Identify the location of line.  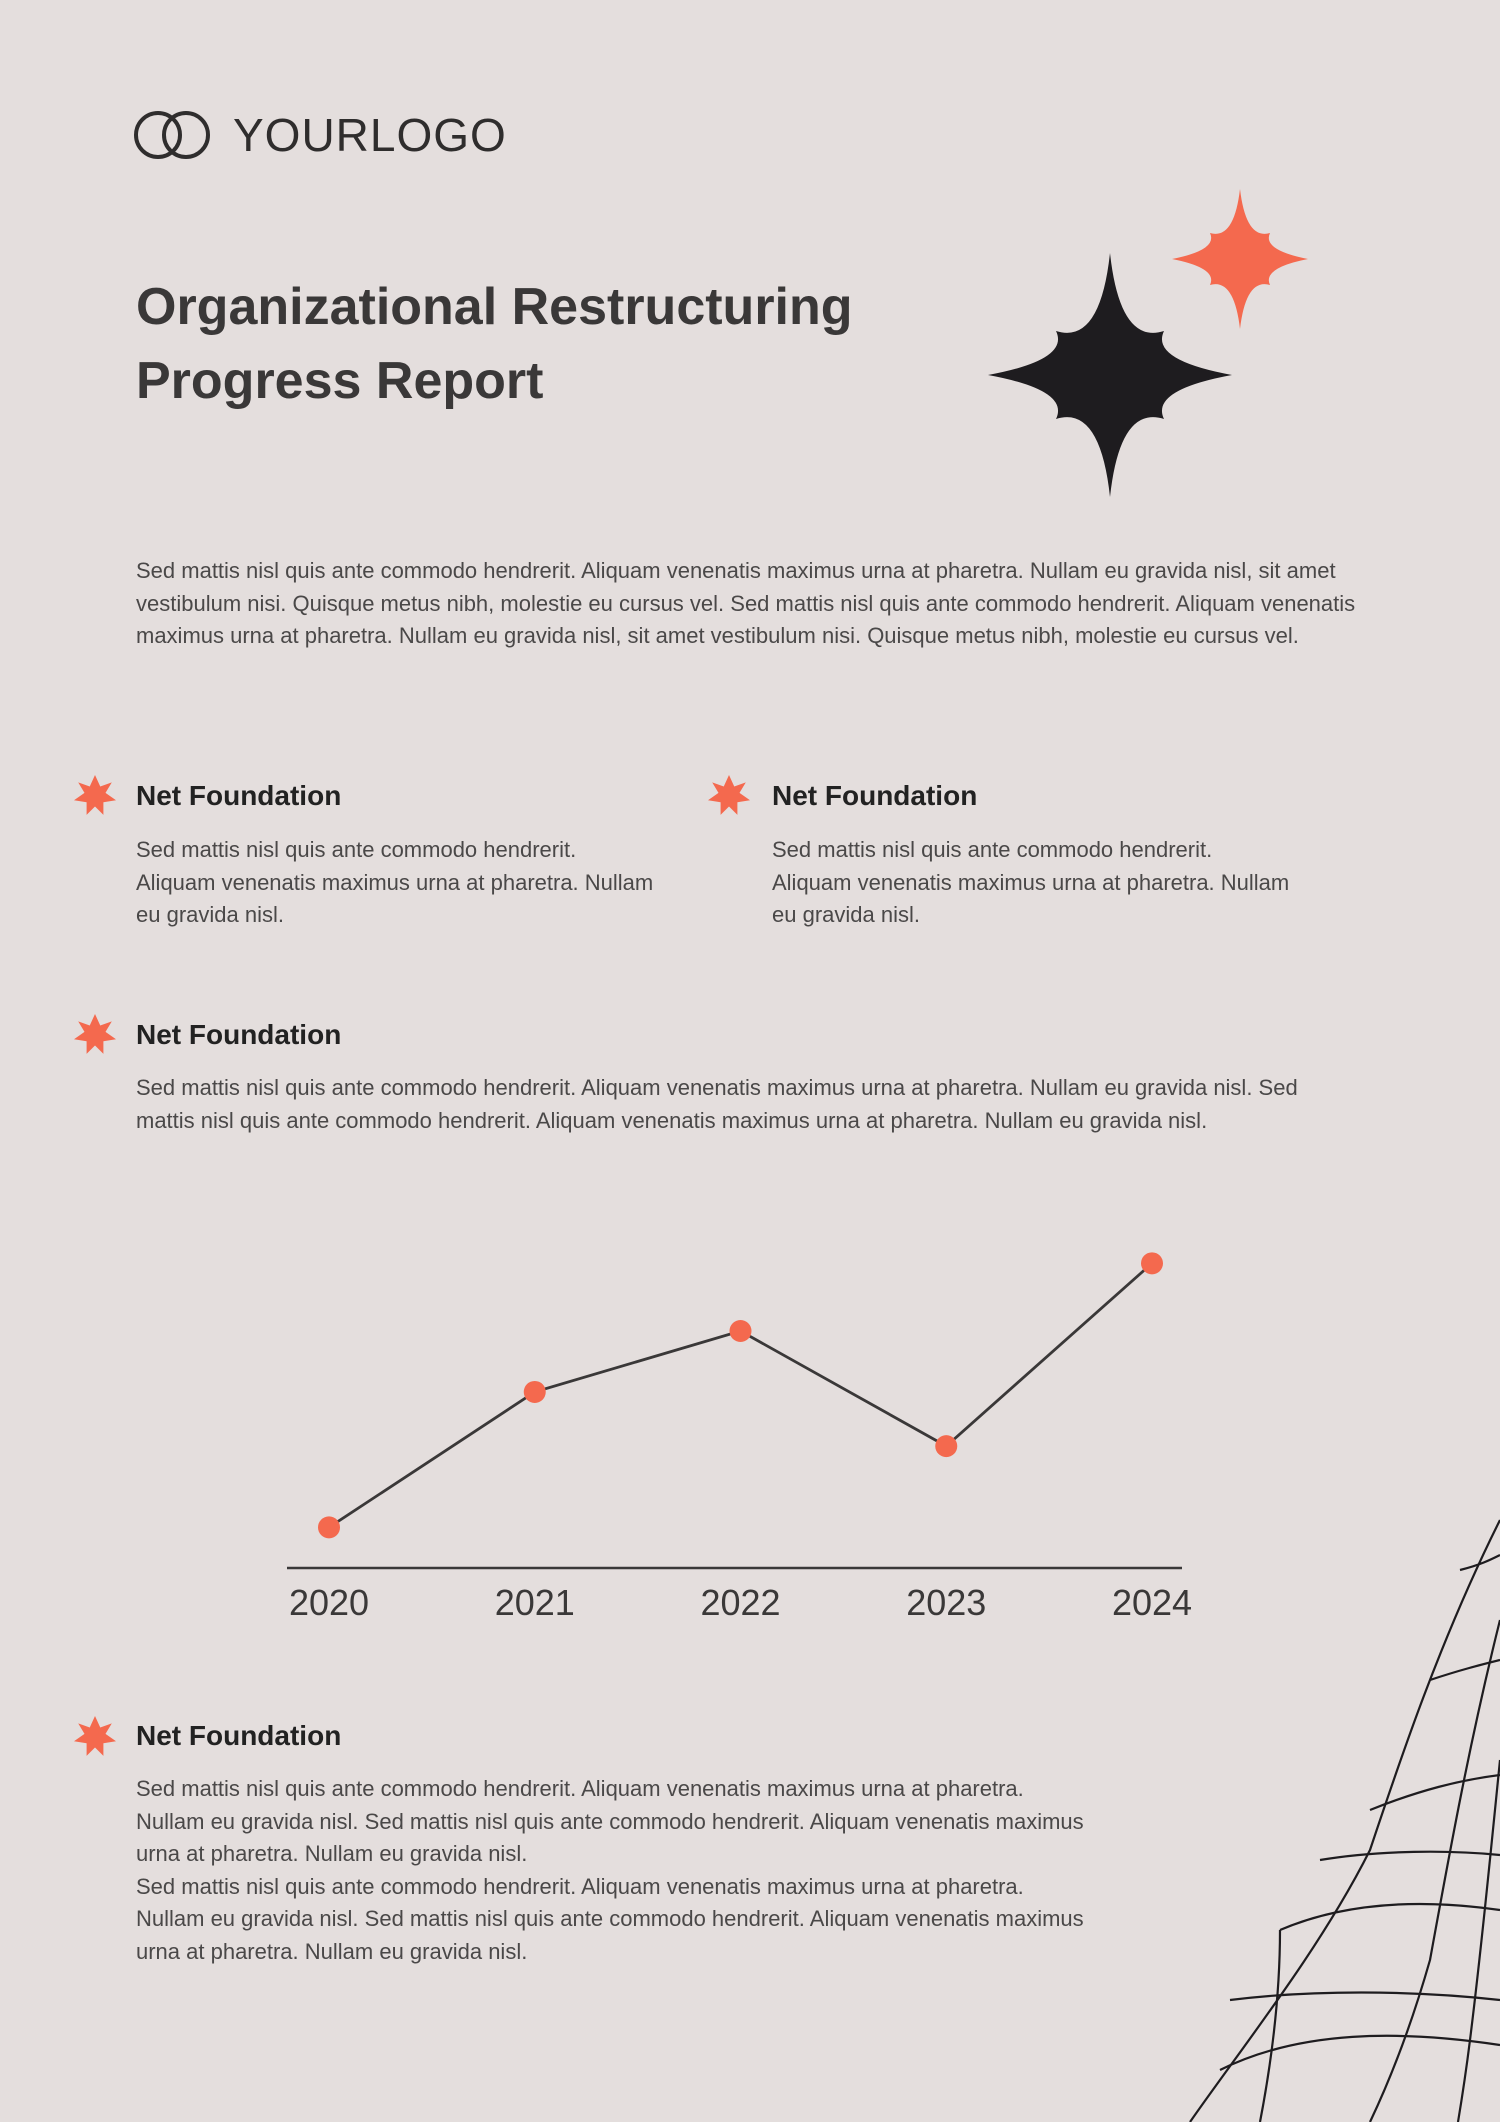
(740, 1395).